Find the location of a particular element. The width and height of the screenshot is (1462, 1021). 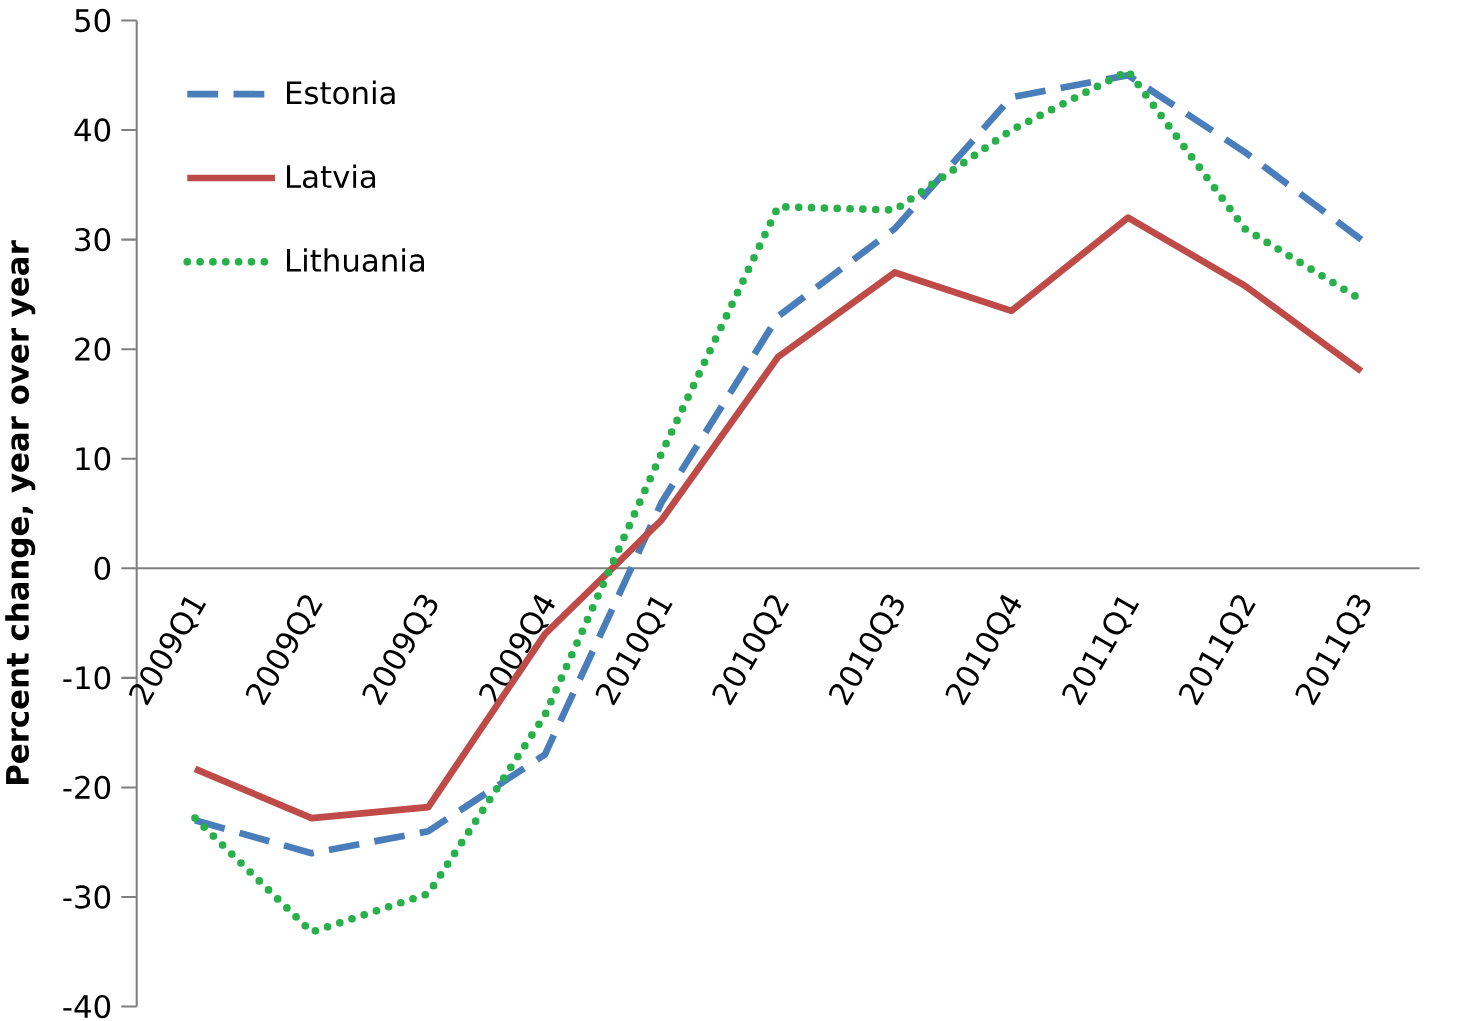

y-tick-label: -40 is located at coordinates (87, 1006).